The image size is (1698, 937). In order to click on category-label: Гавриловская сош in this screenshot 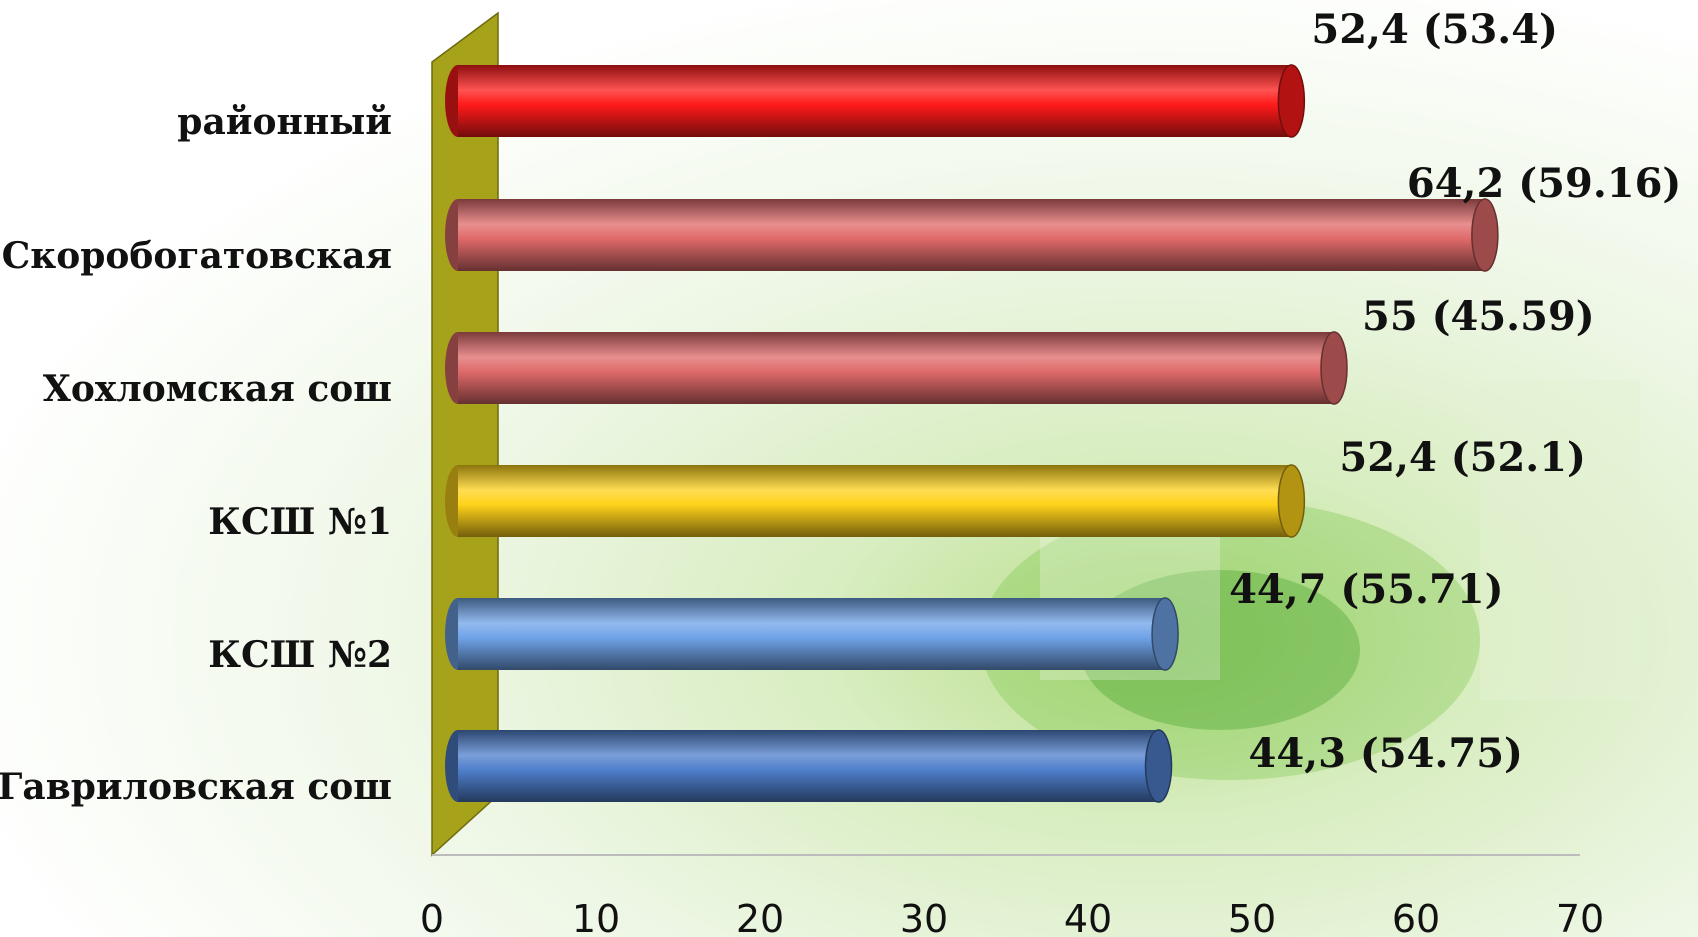, I will do `click(196, 787)`.